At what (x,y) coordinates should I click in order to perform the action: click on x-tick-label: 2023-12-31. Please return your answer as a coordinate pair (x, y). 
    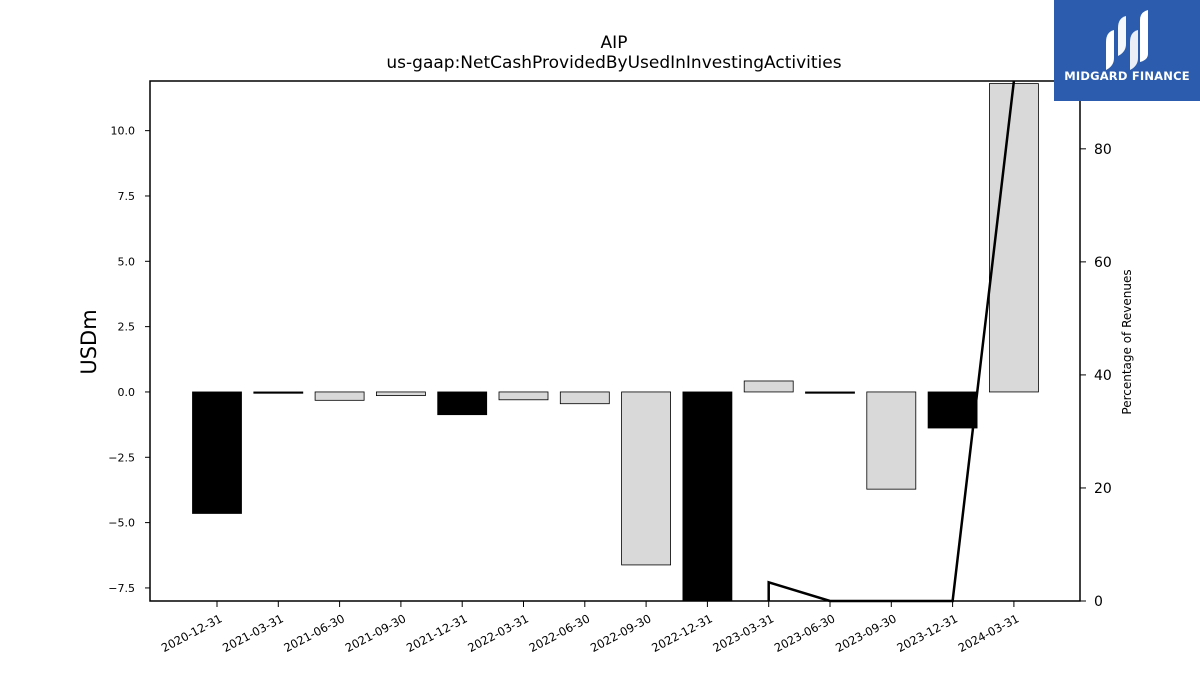
    Looking at the image, I should click on (927, 633).